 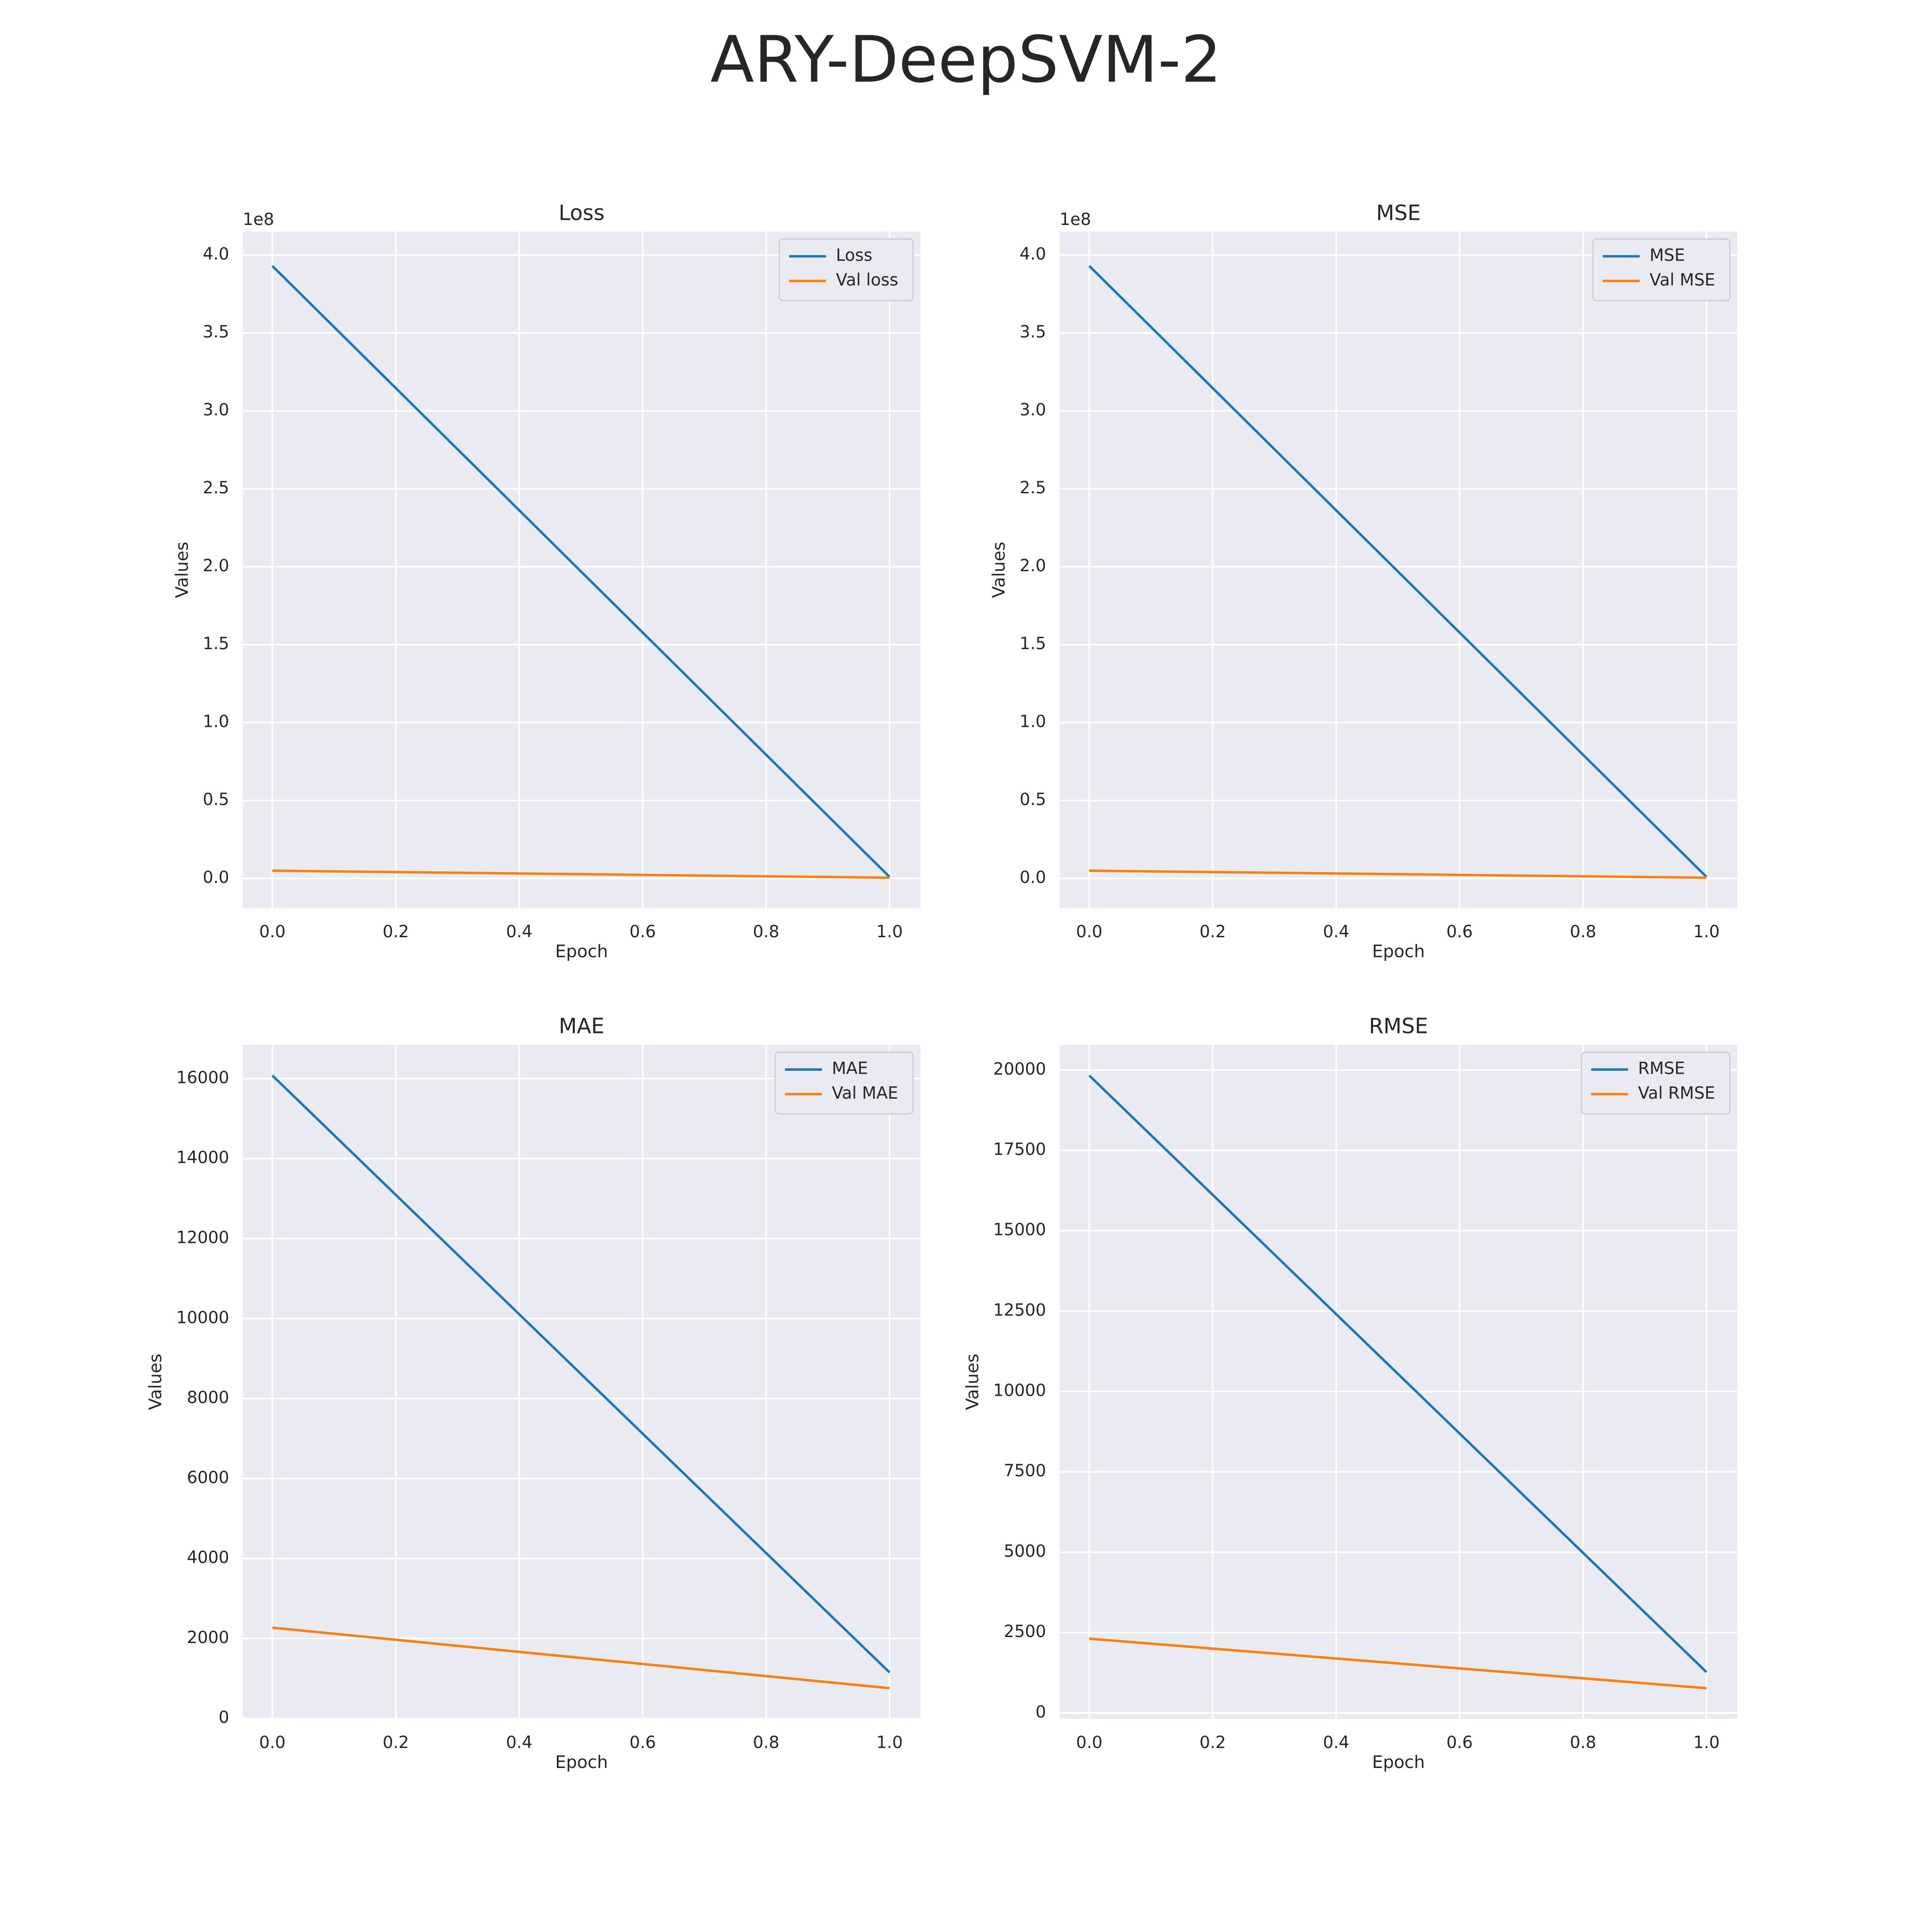 What do you see at coordinates (1025, 1631) in the screenshot?
I see `y-tick-label: 2500` at bounding box center [1025, 1631].